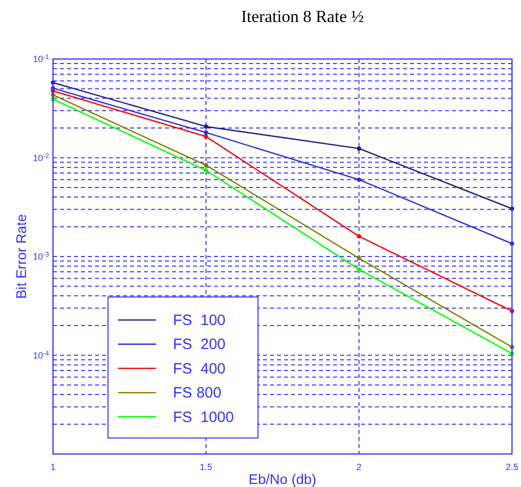 The height and width of the screenshot is (487, 521). Describe the element at coordinates (206, 467) in the screenshot. I see `x-tick-label: 1.5` at that location.